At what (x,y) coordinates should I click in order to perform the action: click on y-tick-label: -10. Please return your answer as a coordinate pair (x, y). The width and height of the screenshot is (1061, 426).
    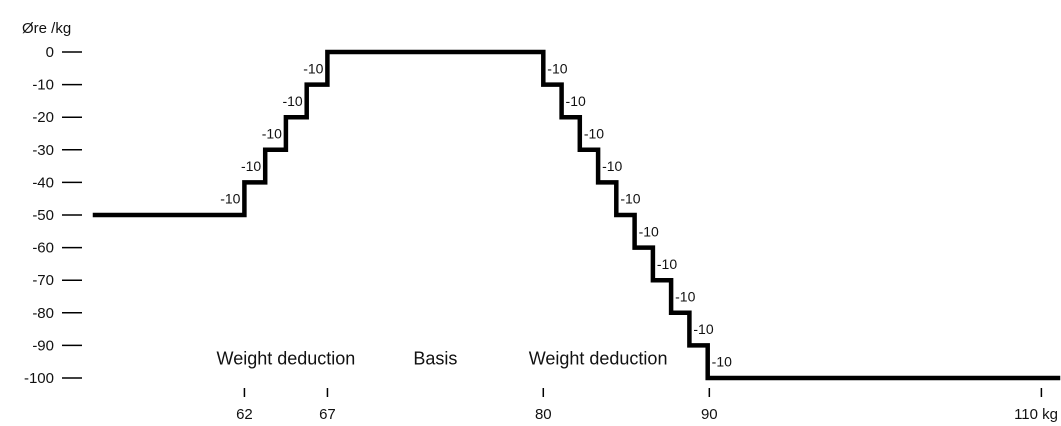
    Looking at the image, I should click on (43, 85).